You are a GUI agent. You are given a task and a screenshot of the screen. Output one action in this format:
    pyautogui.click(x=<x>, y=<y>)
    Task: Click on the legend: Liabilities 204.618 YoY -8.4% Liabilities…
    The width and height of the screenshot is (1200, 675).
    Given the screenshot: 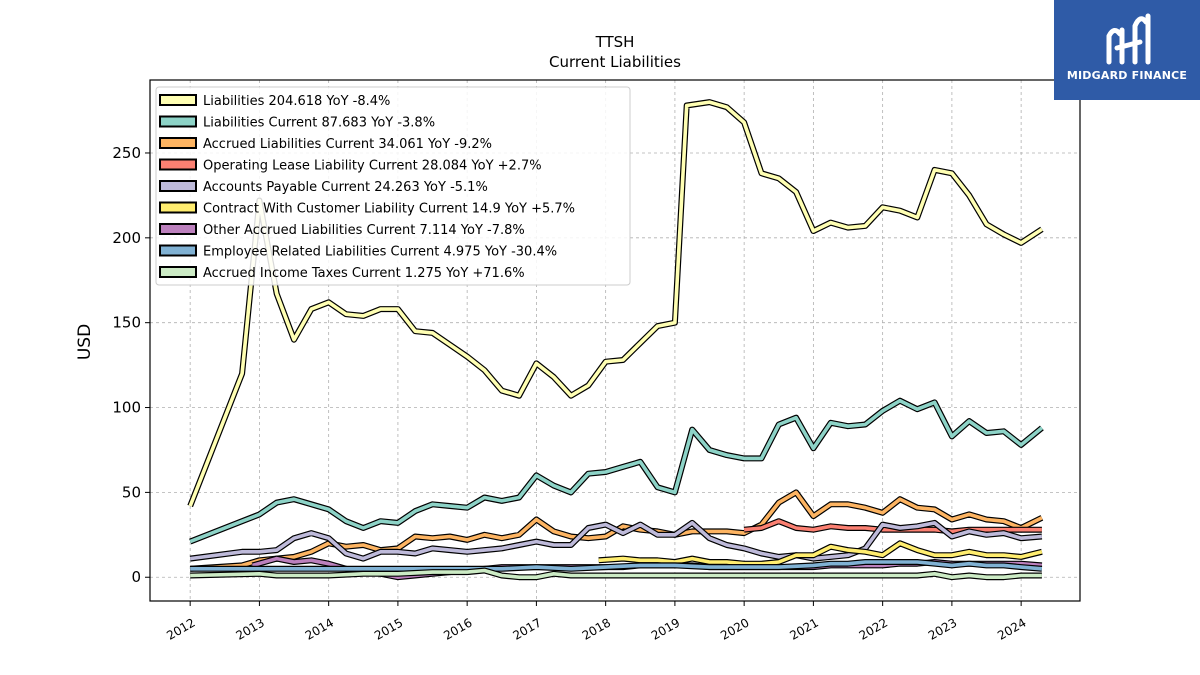 What is the action you would take?
    pyautogui.click(x=393, y=186)
    